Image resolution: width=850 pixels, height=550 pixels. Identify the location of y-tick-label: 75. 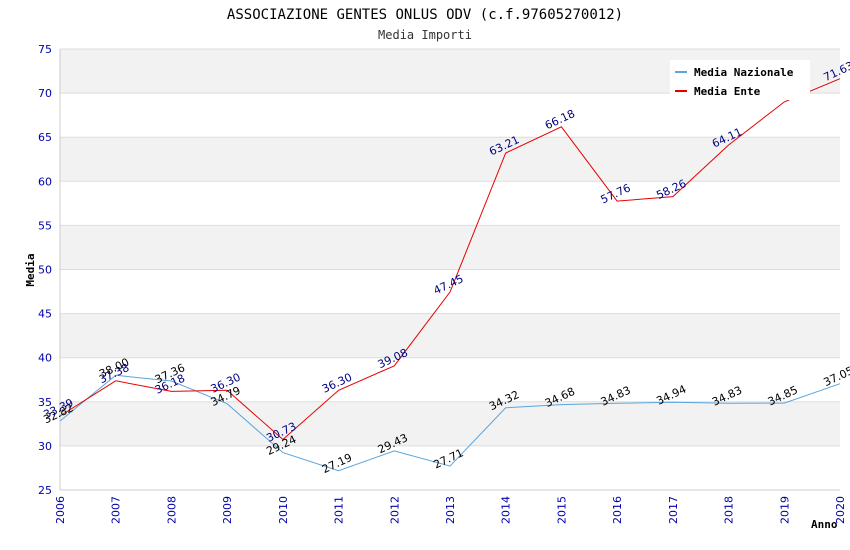
(45, 49).